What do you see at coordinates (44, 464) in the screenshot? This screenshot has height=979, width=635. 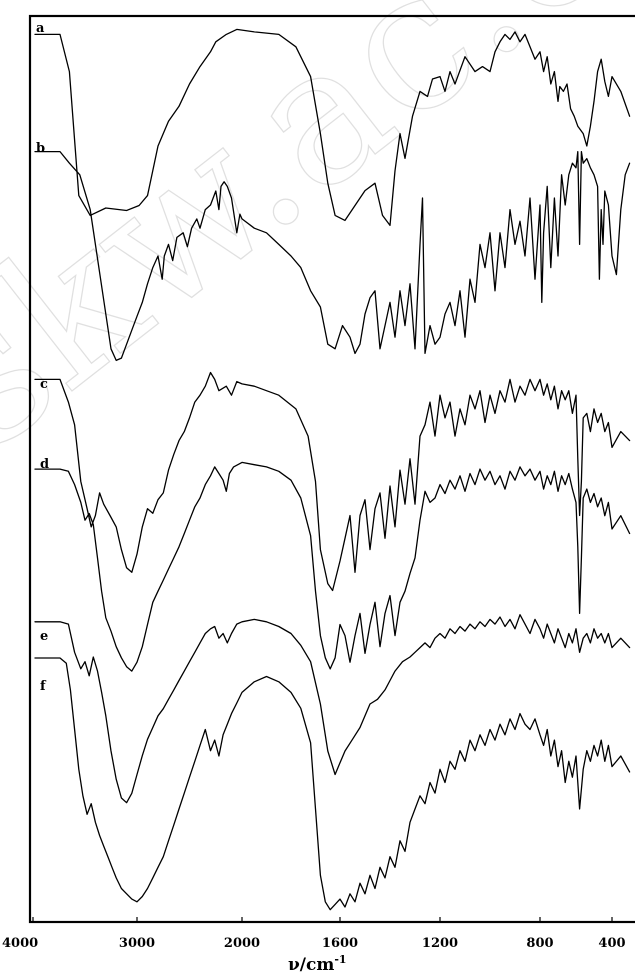 I see `curve-label-d: d` at bounding box center [44, 464].